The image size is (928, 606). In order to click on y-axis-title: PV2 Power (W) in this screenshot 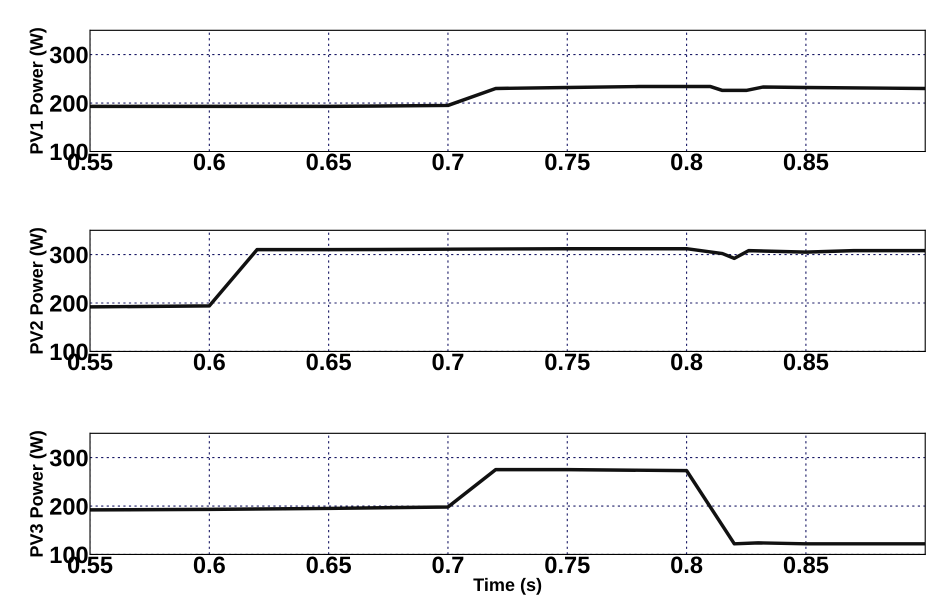, I will do `click(38, 291)`.